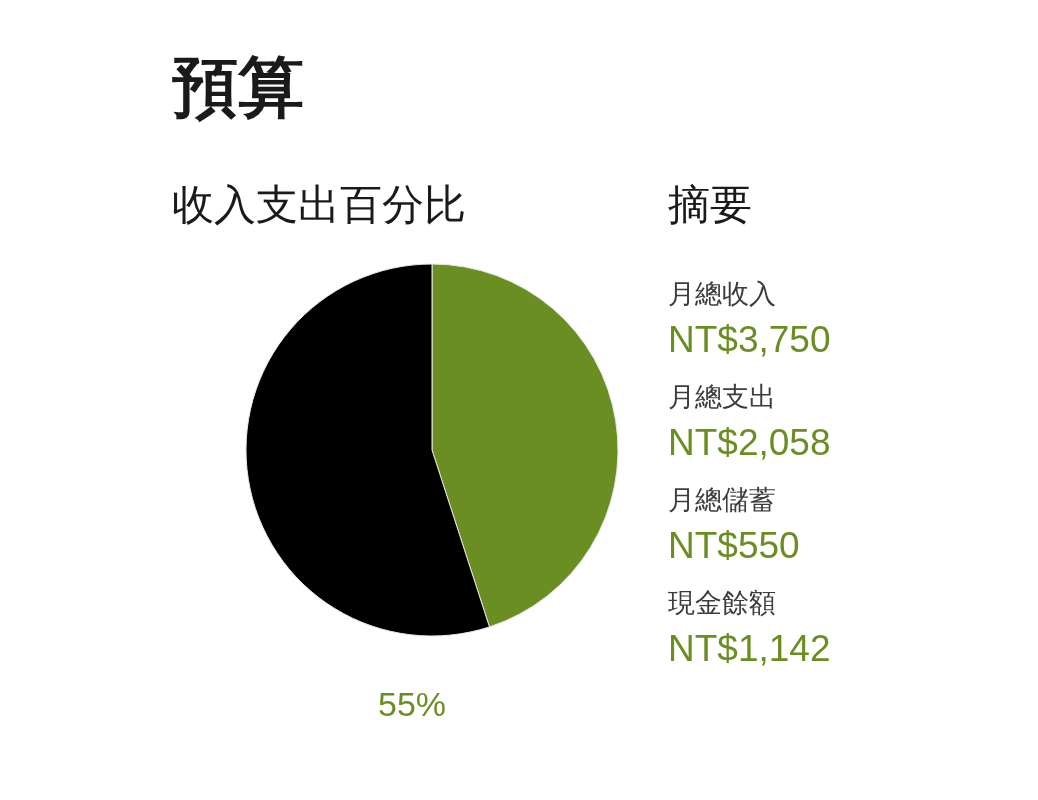 The height and width of the screenshot is (800, 1038). What do you see at coordinates (722, 603) in the screenshot?
I see `text: 現金餘額` at bounding box center [722, 603].